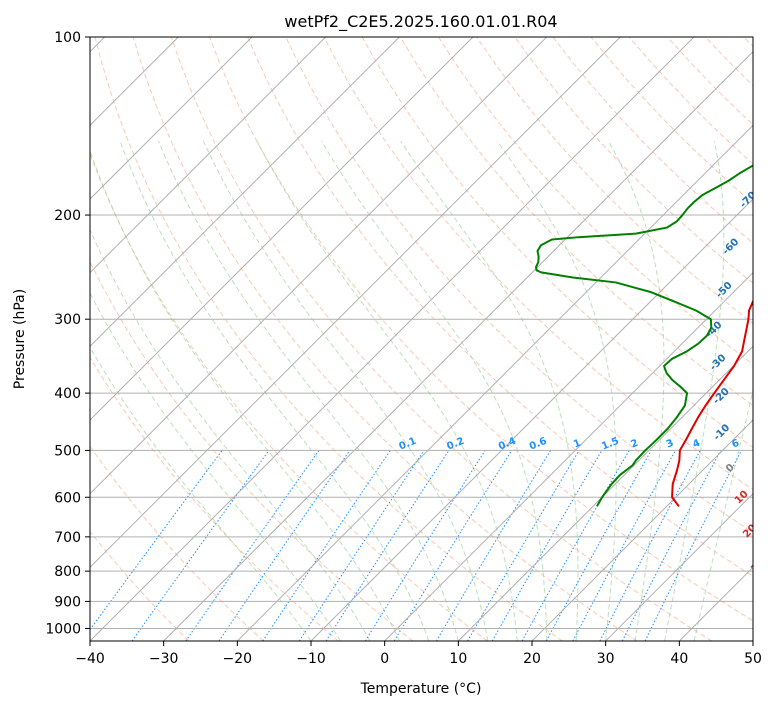  I want to click on mixing-ratio-label: 4, so click(696, 444).